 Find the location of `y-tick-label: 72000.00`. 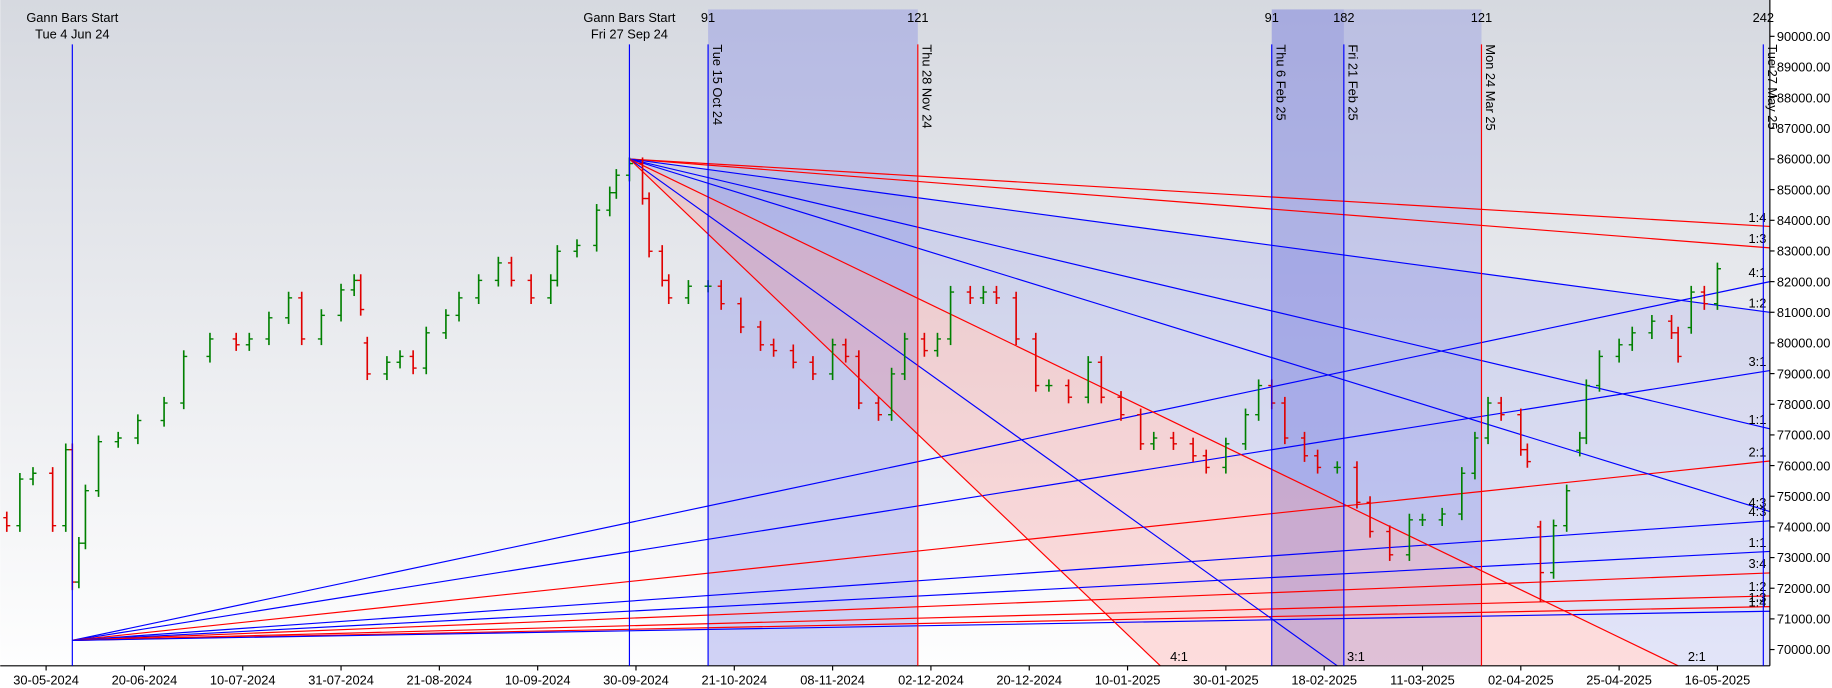

y-tick-label: 72000.00 is located at coordinates (1804, 588).